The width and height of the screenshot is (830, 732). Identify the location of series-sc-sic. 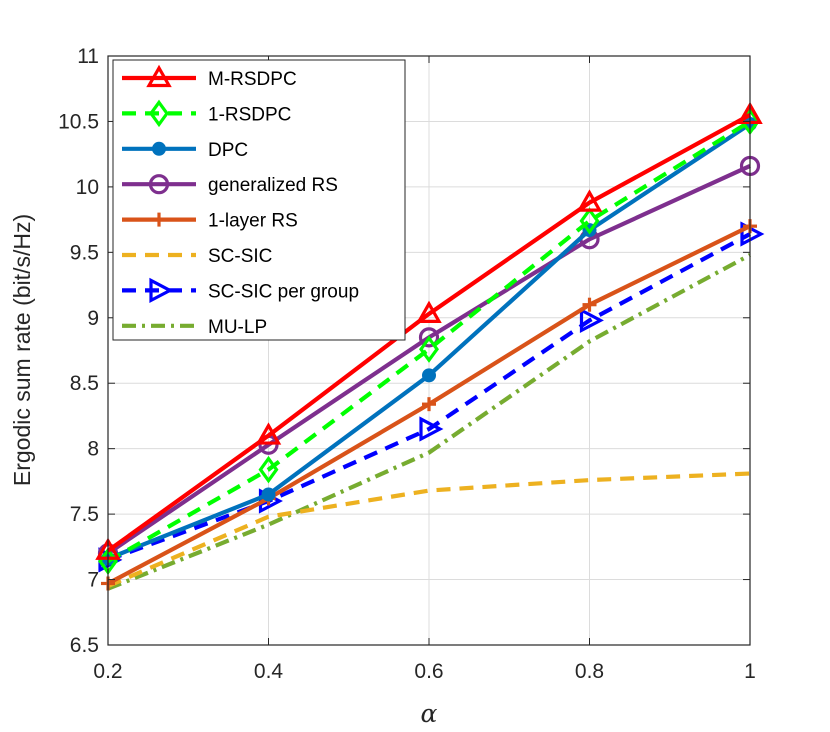
(429, 530).